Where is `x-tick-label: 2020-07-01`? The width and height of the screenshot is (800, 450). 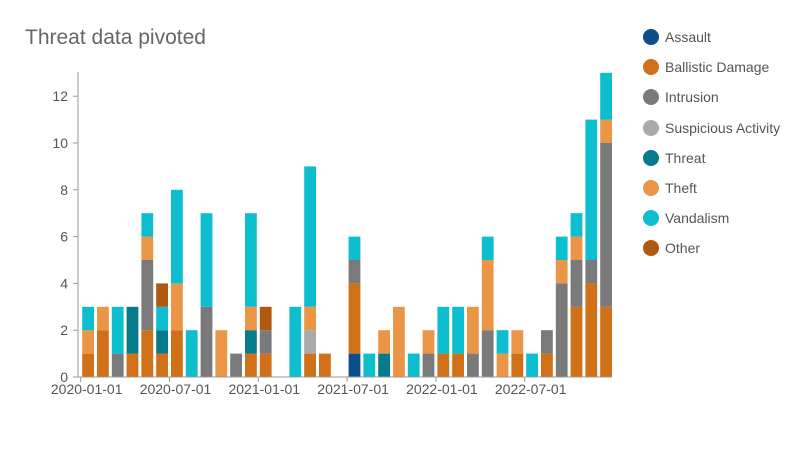 x-tick-label: 2020-07-01 is located at coordinates (176, 389).